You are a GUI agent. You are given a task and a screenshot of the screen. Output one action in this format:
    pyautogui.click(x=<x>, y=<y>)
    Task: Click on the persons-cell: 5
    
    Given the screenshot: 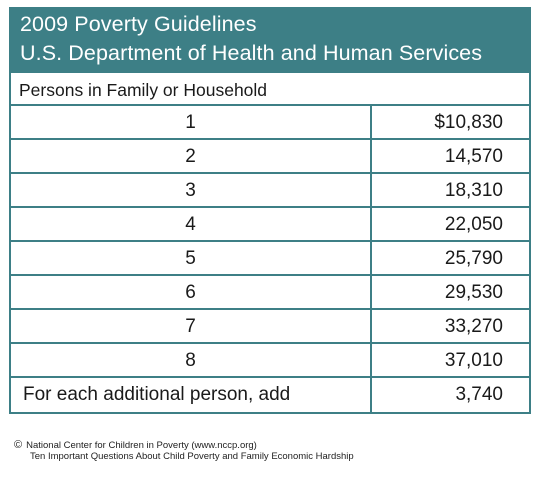 What is the action you would take?
    pyautogui.click(x=191, y=258)
    